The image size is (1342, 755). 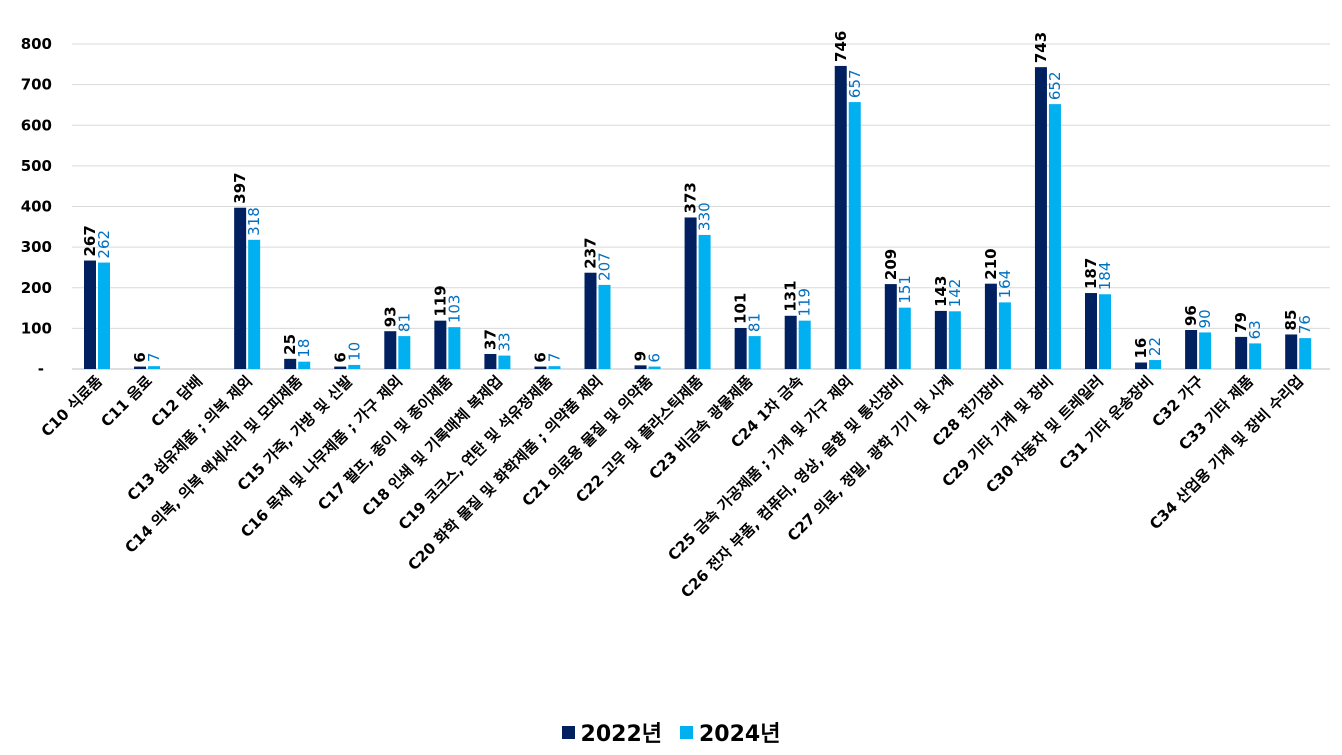 I want to click on y-tick-label: 700, so click(x=36, y=85).